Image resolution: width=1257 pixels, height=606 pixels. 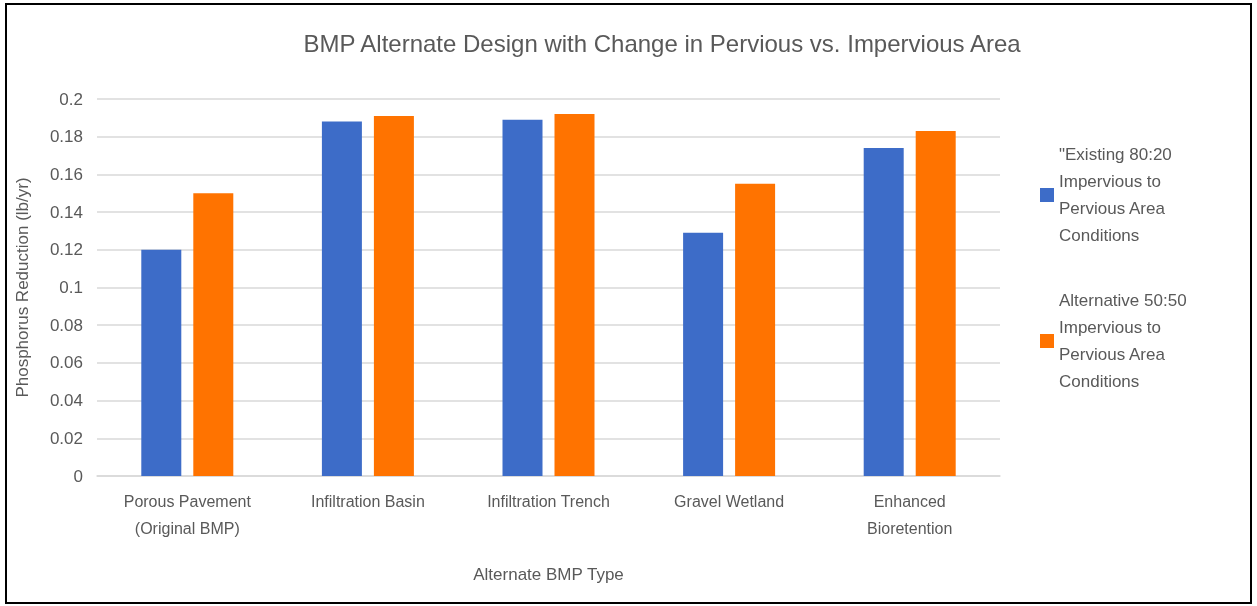 I want to click on y-tick-label: 0.06, so click(x=66, y=363).